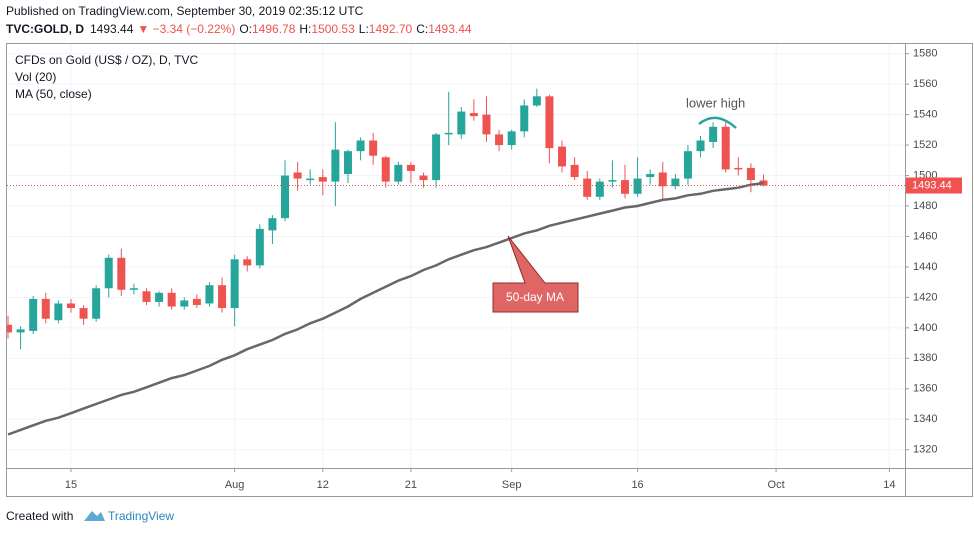 Image resolution: width=974 pixels, height=534 pixels. I want to click on ohlc-value: 1493.44, so click(450, 29).